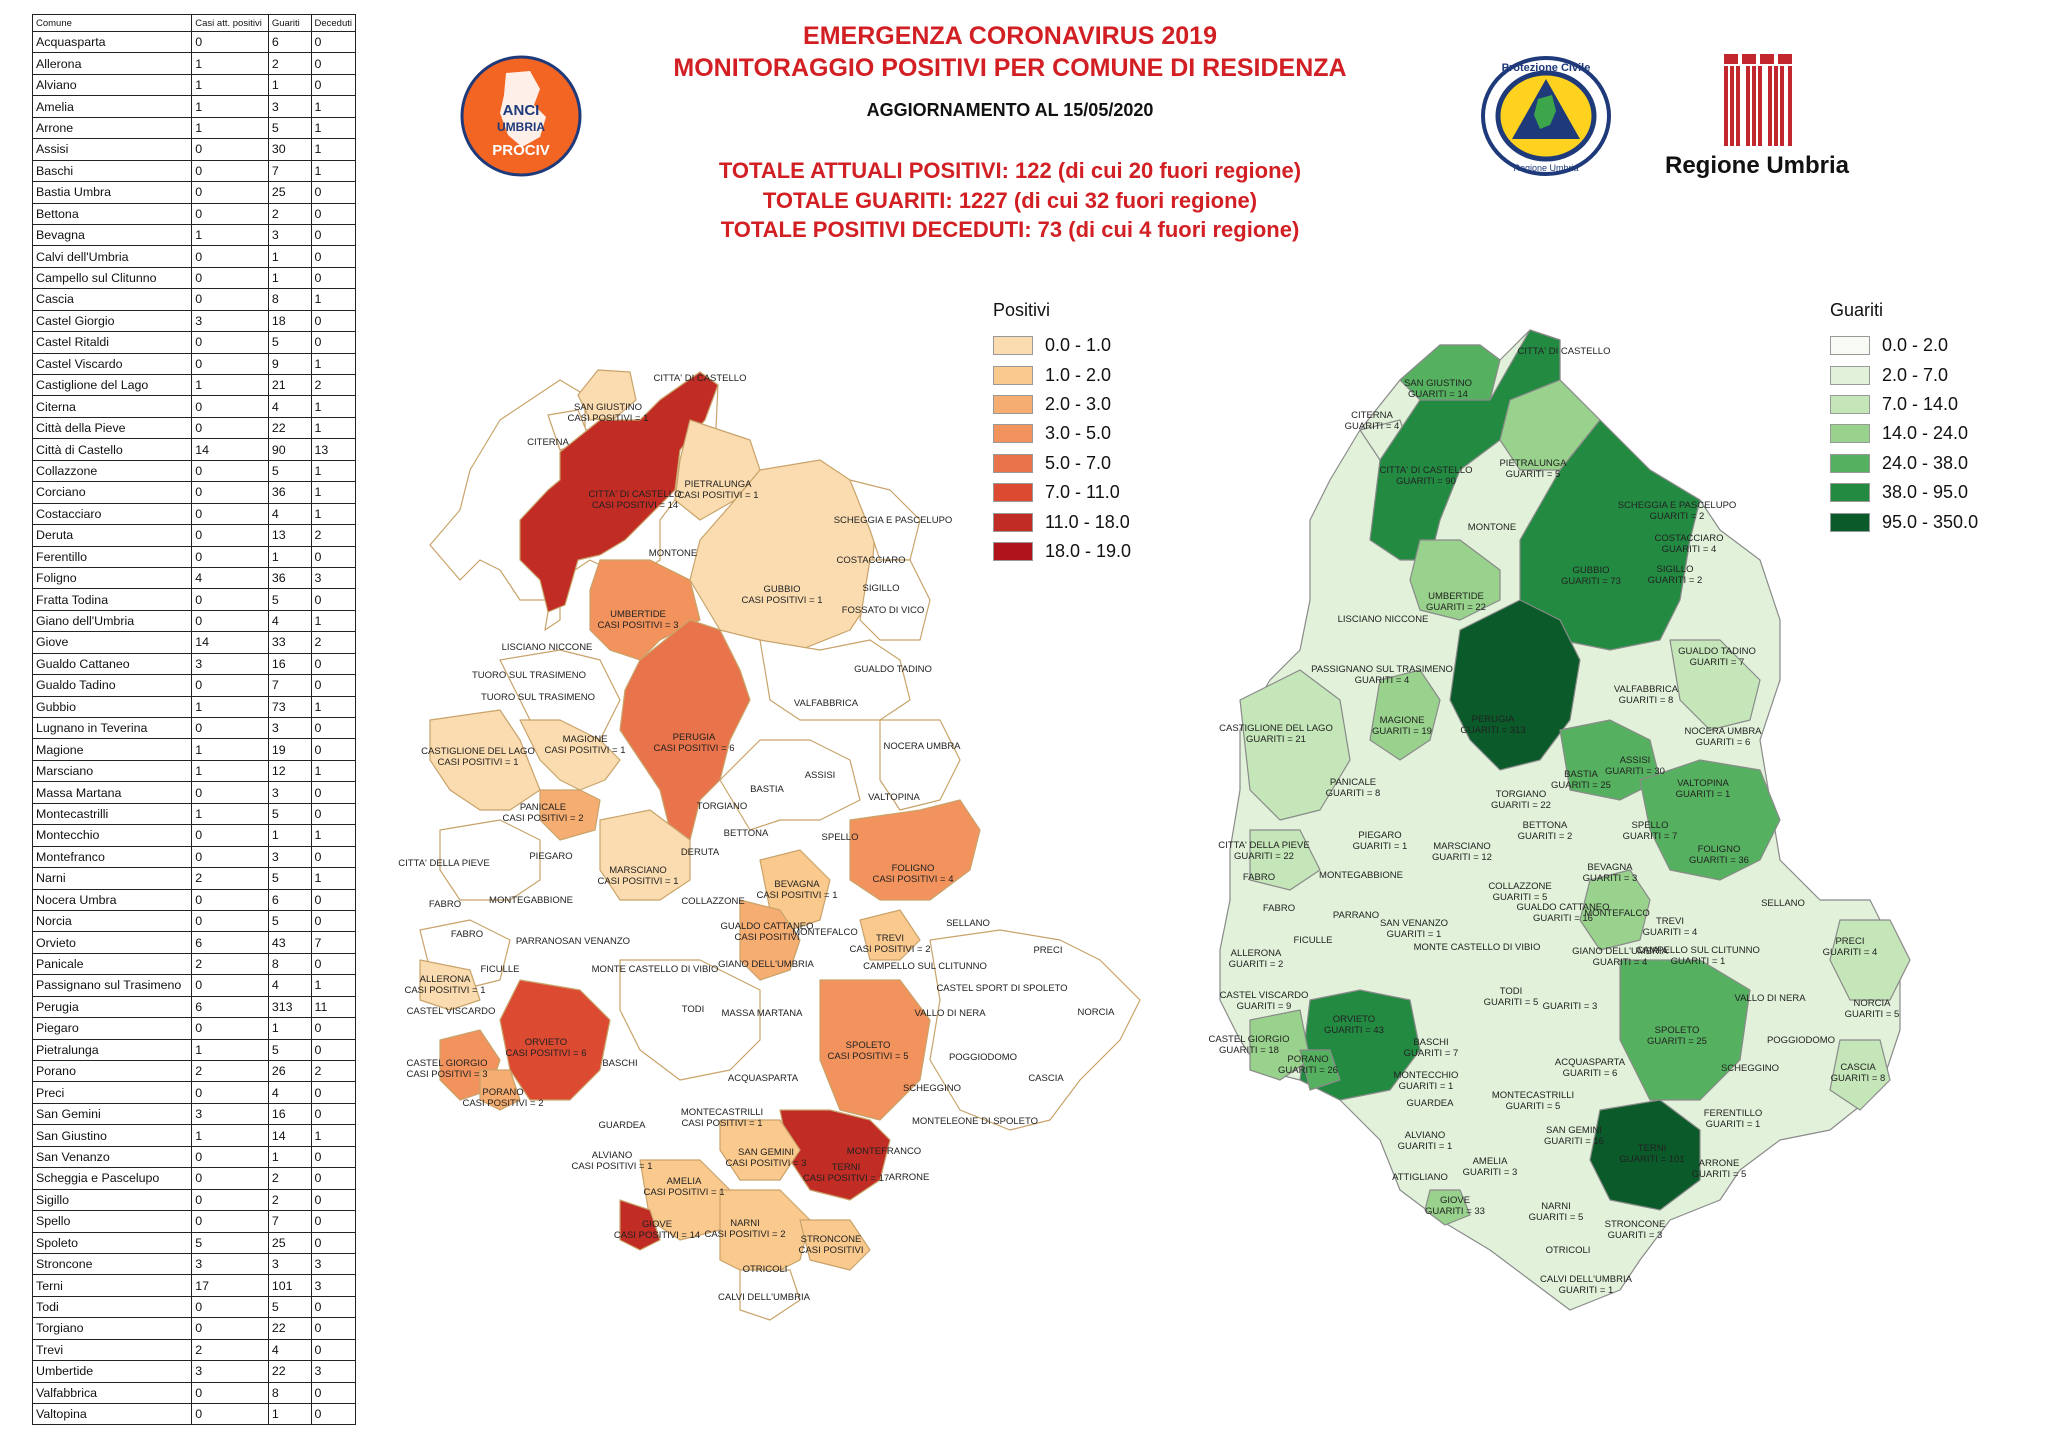 Image resolution: width=2048 pixels, height=1448 pixels. I want to click on comune-area-umbertide, so click(645, 610).